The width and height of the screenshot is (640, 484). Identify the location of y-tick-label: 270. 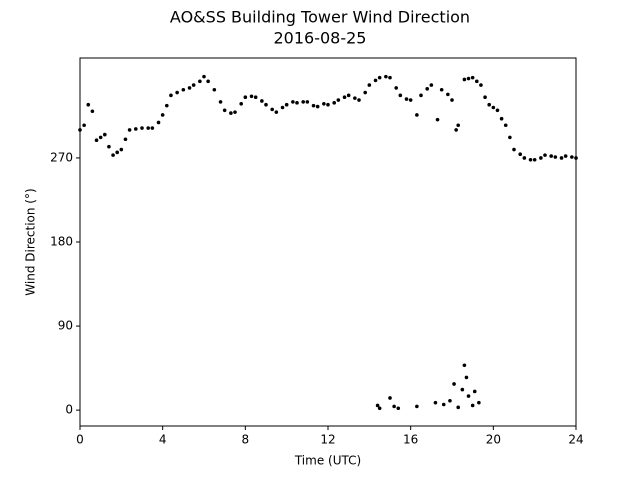
(61, 157).